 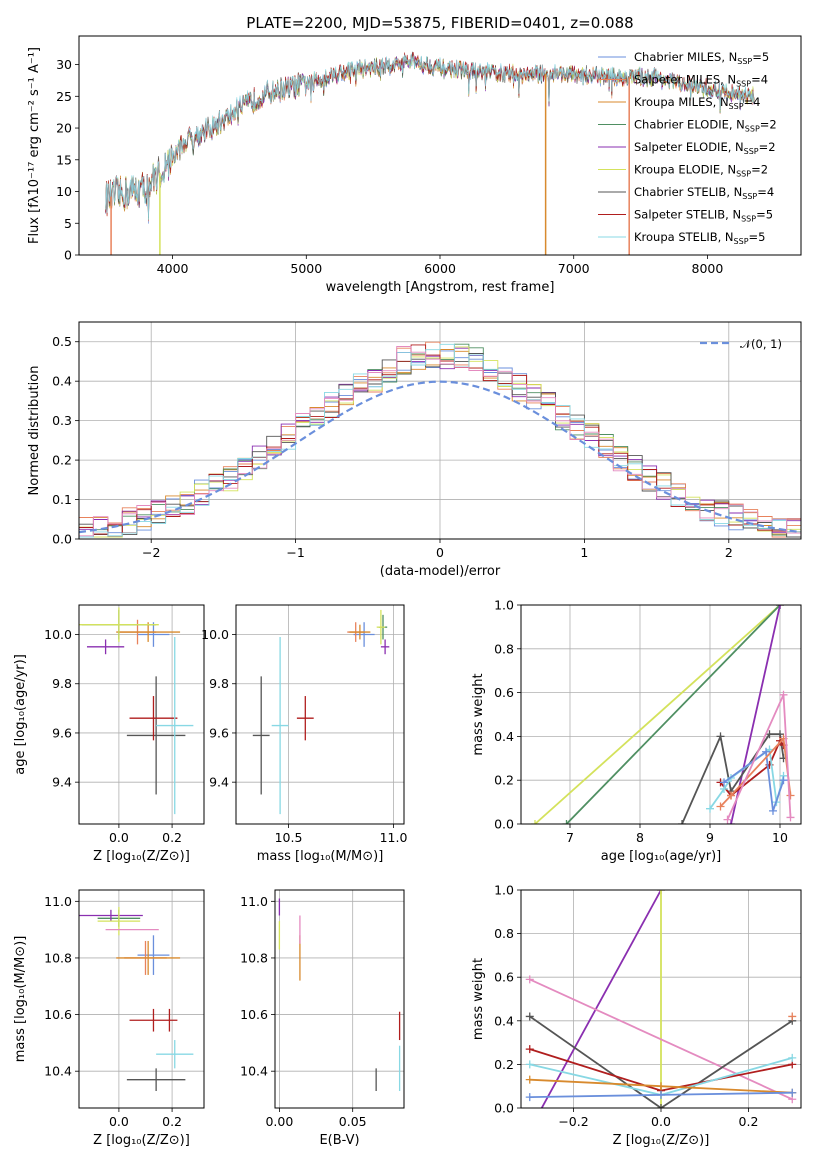 What do you see at coordinates (640, 837) in the screenshot?
I see `x-tick-label: 8` at bounding box center [640, 837].